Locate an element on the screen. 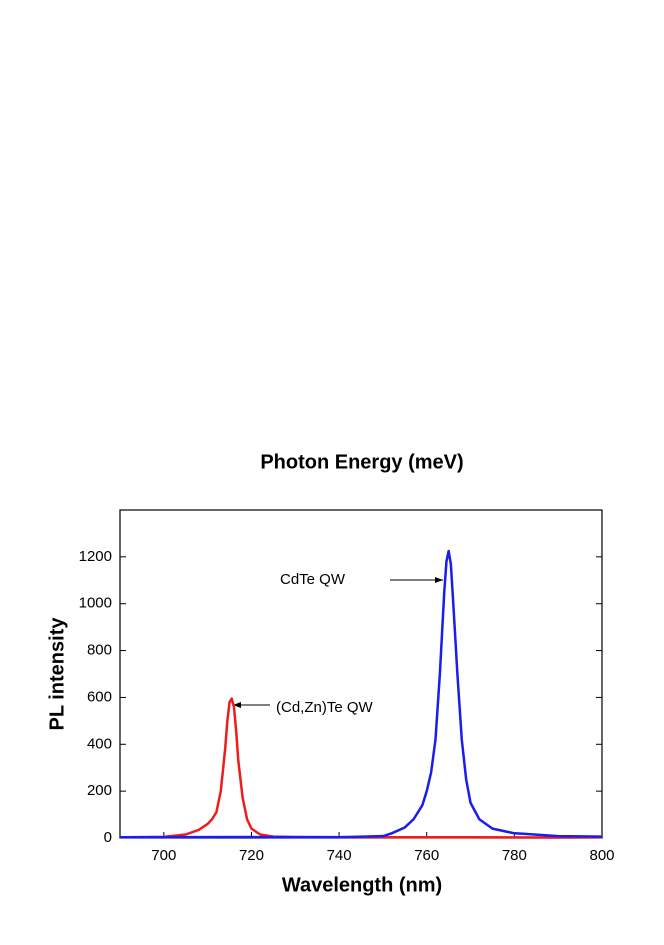 The image size is (664, 945). x-tick-label: 760 is located at coordinates (426, 855).